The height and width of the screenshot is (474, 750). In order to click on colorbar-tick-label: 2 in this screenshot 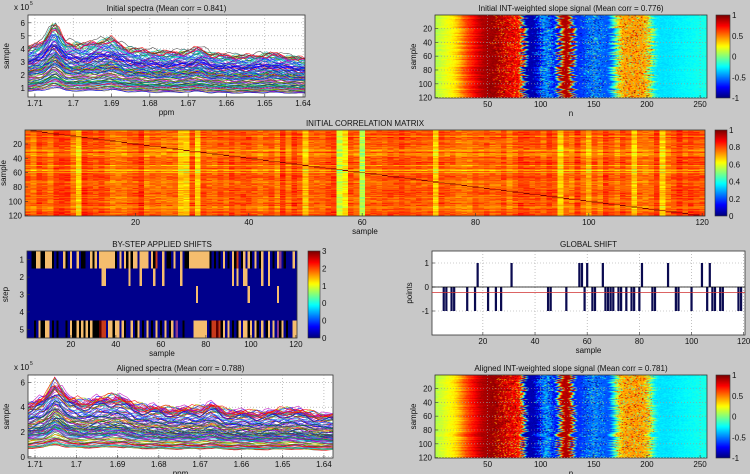, I will do `click(324, 268)`.